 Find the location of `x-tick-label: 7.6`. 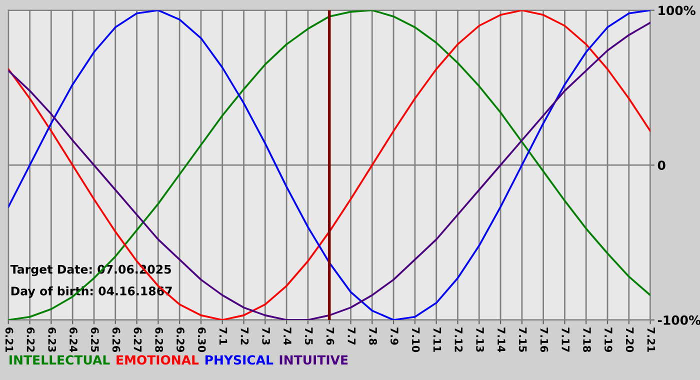

x-tick-label: 7.6 is located at coordinates (330, 336).